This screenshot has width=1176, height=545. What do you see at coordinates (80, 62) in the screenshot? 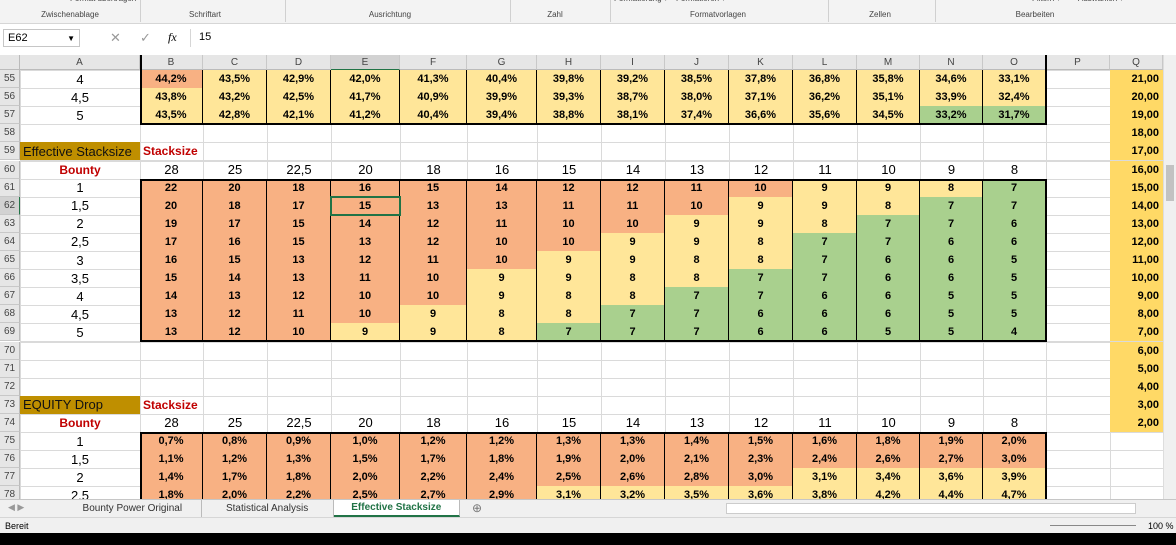
I see `column-header: A` at bounding box center [80, 62].